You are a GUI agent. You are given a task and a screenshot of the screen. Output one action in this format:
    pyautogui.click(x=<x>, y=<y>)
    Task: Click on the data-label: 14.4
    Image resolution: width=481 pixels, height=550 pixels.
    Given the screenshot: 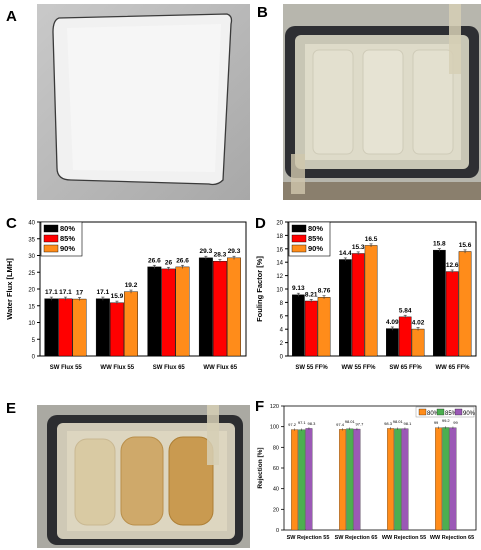 What is the action you would take?
    pyautogui.click(x=345, y=253)
    